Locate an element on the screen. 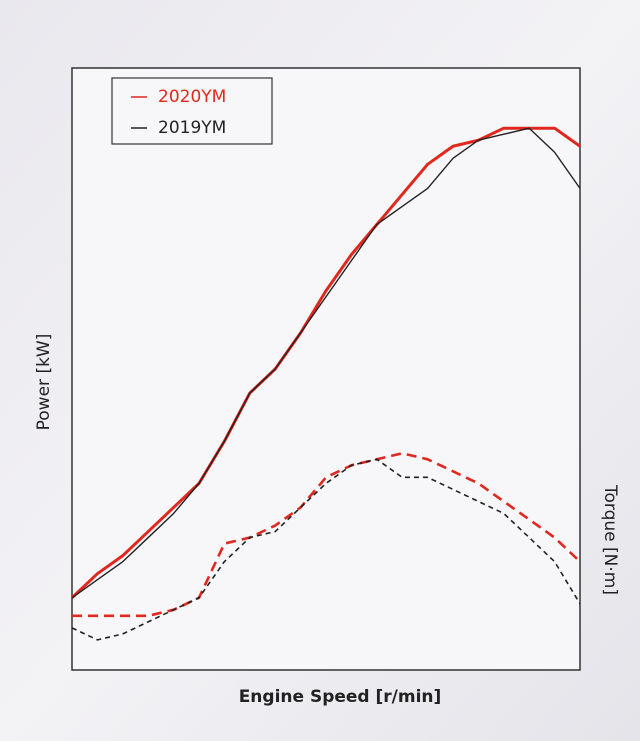  y2-axis-label: Torque [N·m] is located at coordinates (610, 539).